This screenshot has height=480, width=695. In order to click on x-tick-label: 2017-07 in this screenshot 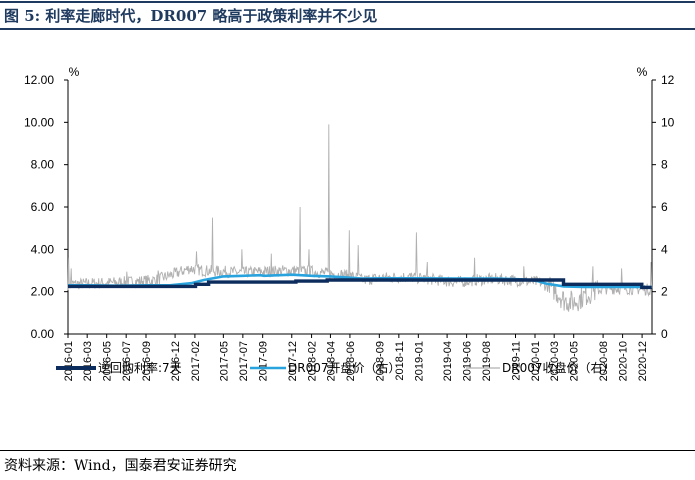, I will do `click(244, 361)`.